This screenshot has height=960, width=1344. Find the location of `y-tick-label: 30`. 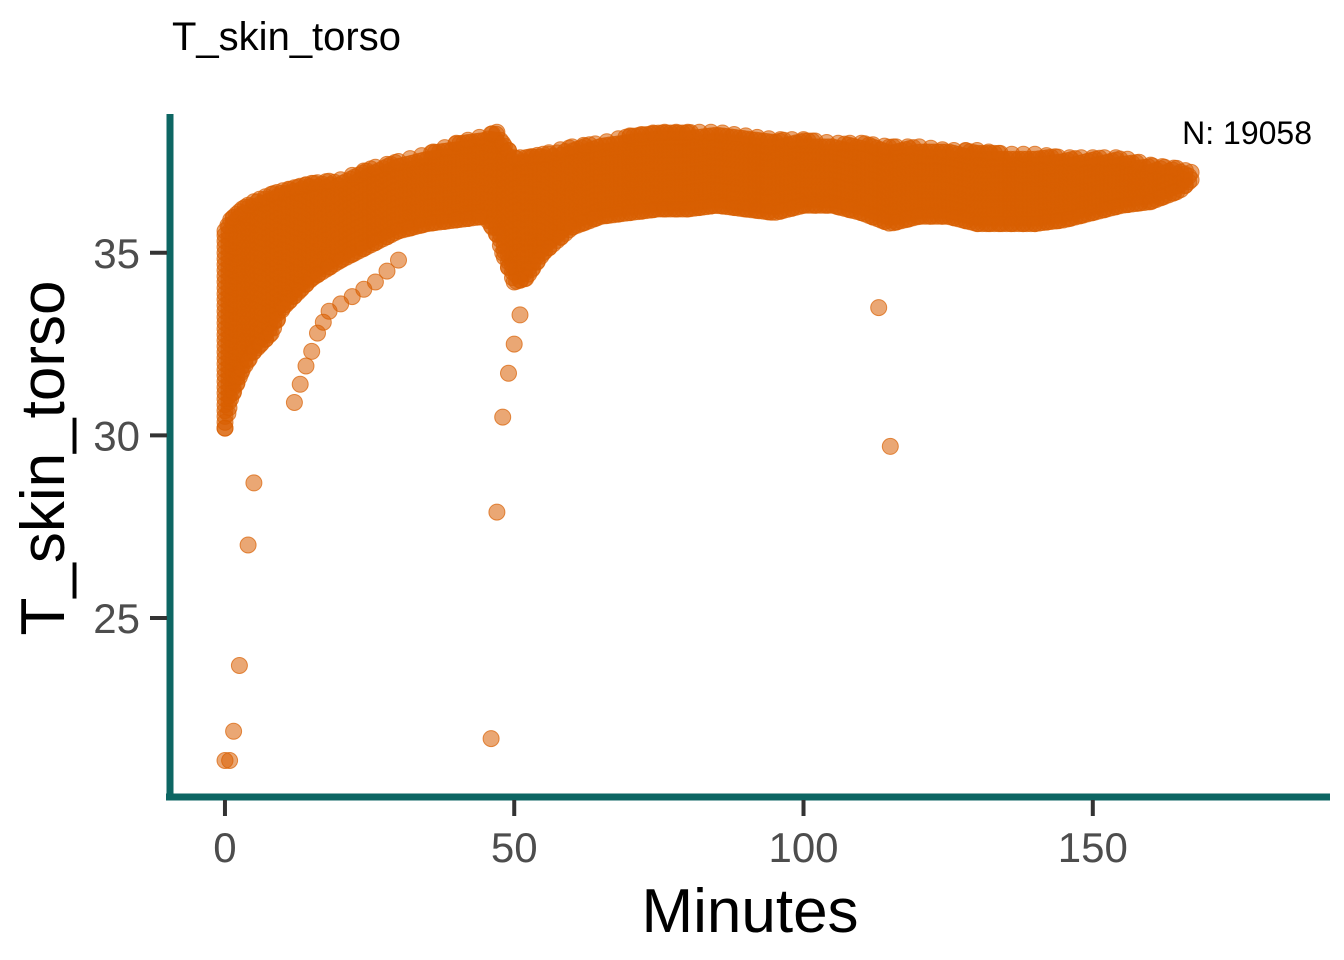

y-tick-label: 30 is located at coordinates (116, 435).